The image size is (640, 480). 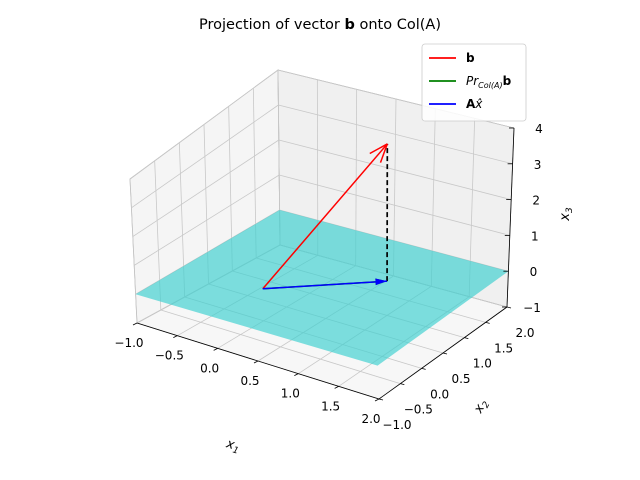 I want to click on x1-tick-label: 2.0, so click(x=370, y=419).